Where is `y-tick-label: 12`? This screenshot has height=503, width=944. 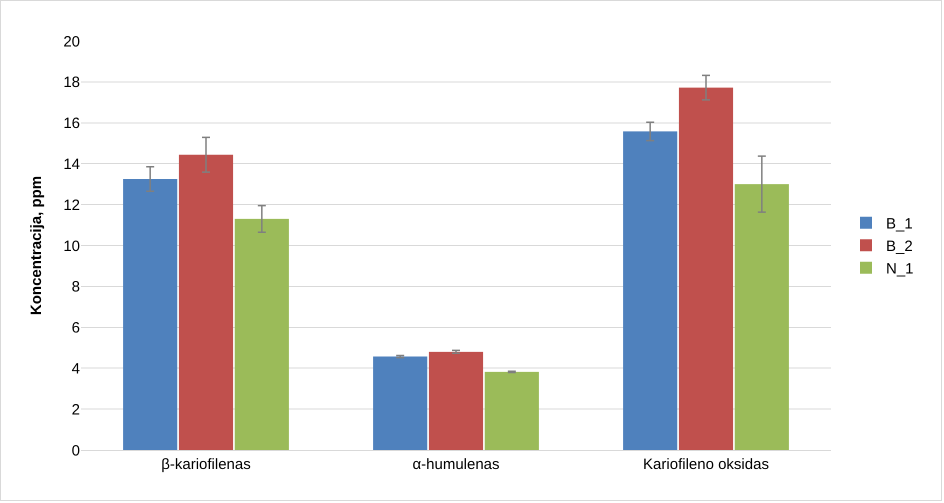
y-tick-label: 12 is located at coordinates (71, 205).